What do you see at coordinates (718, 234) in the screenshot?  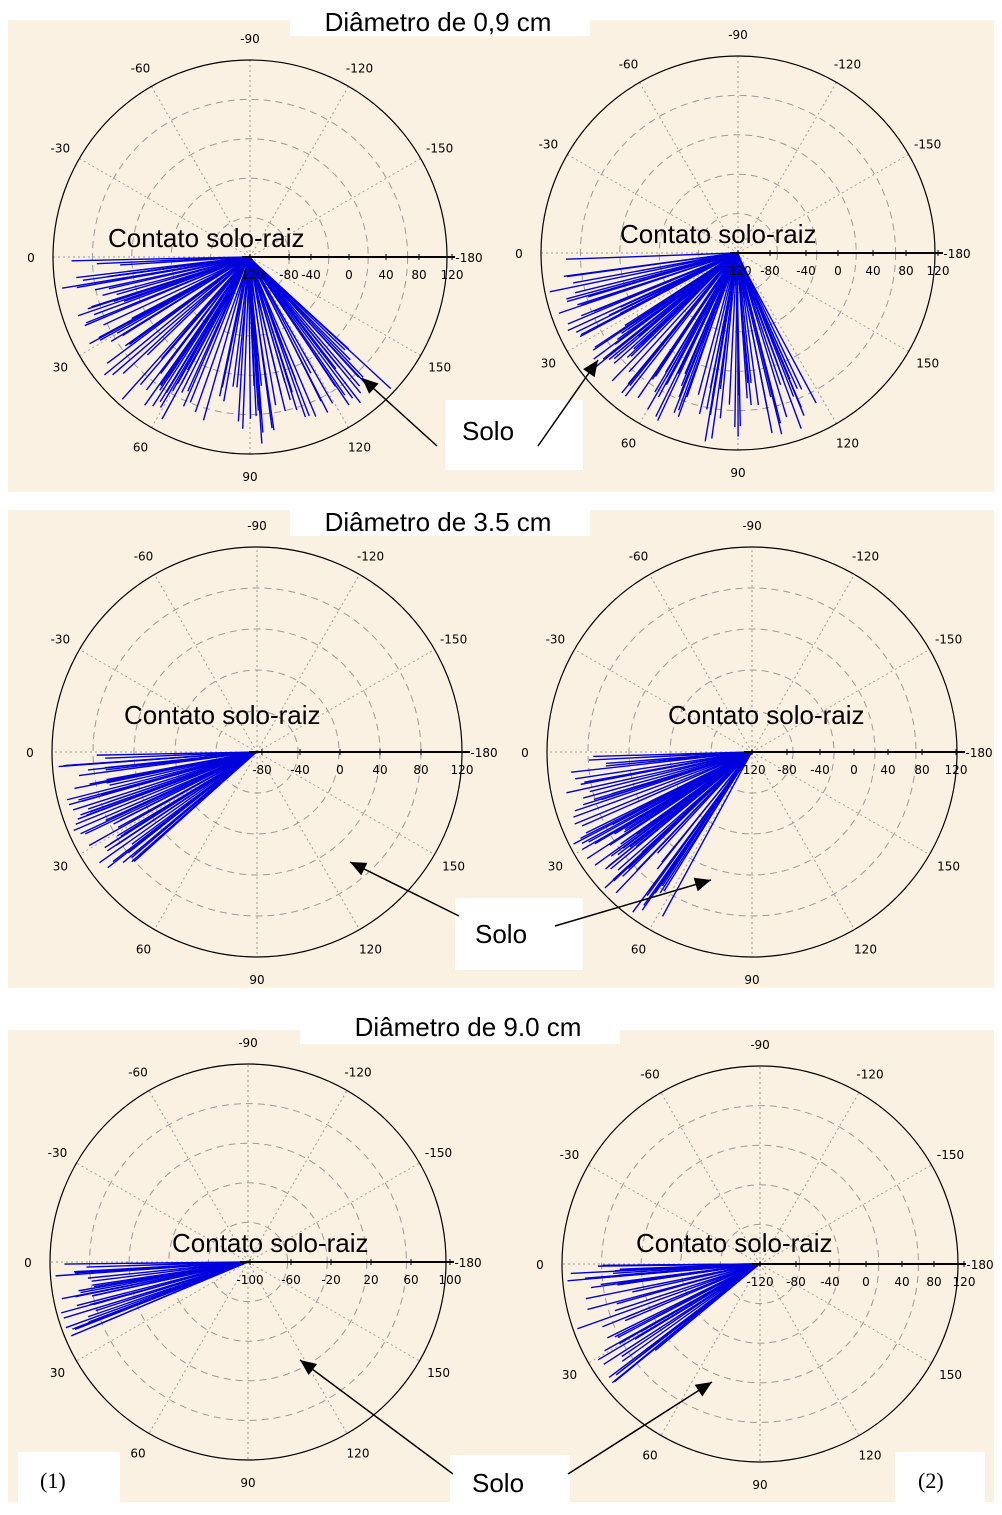 I see `annotation-contato: Contato solo-raiz` at bounding box center [718, 234].